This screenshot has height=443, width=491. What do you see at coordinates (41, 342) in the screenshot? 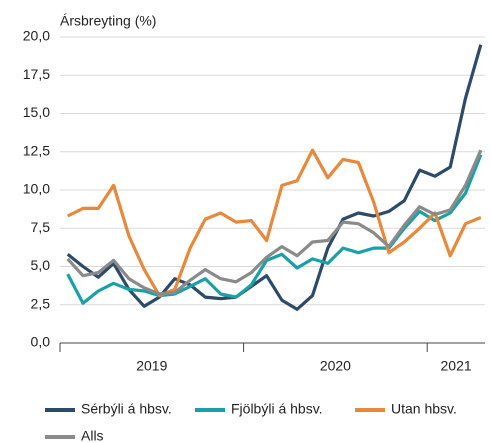
I see `y-tick-label: 0,0` at bounding box center [41, 342].